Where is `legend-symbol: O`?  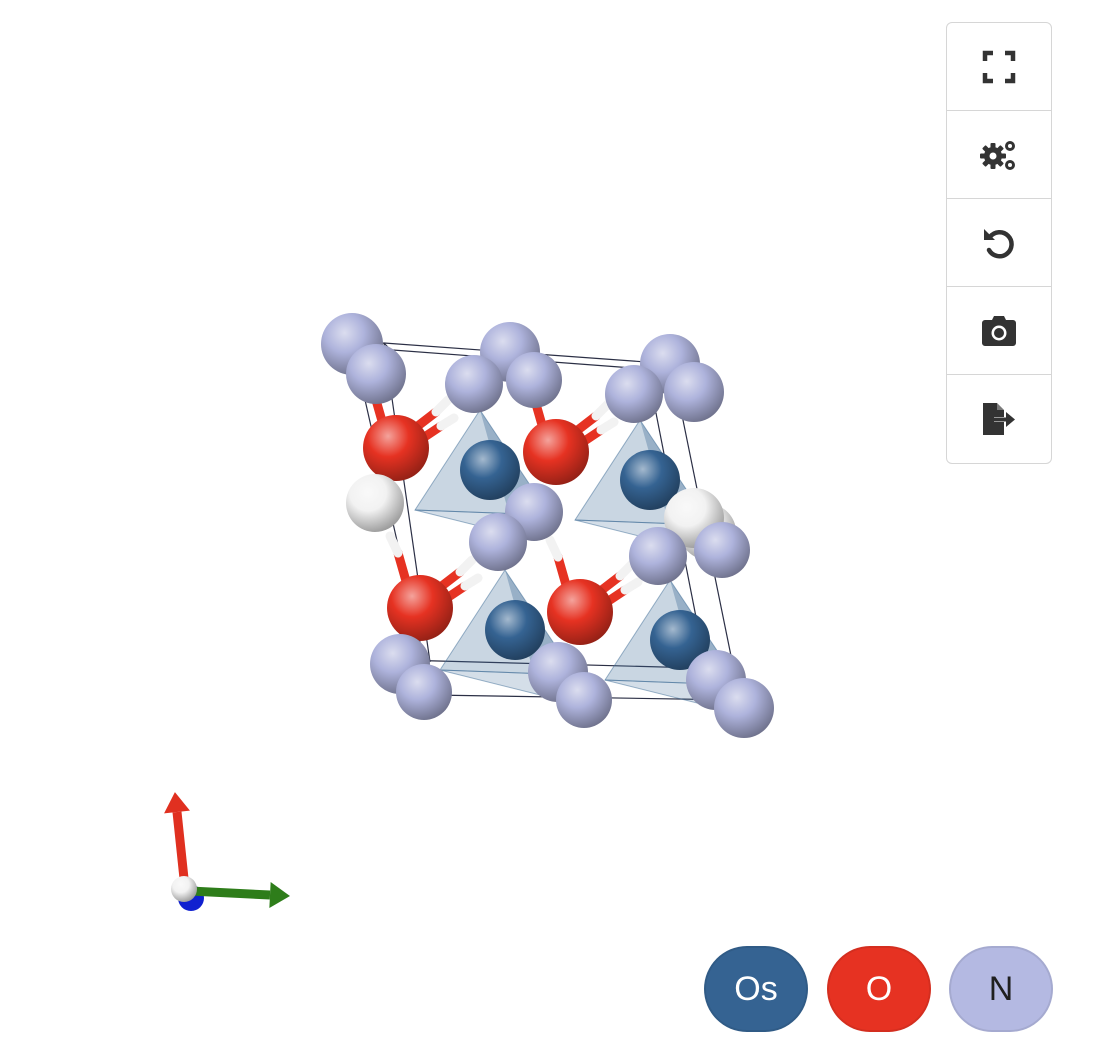
legend-symbol: O is located at coordinates (879, 988).